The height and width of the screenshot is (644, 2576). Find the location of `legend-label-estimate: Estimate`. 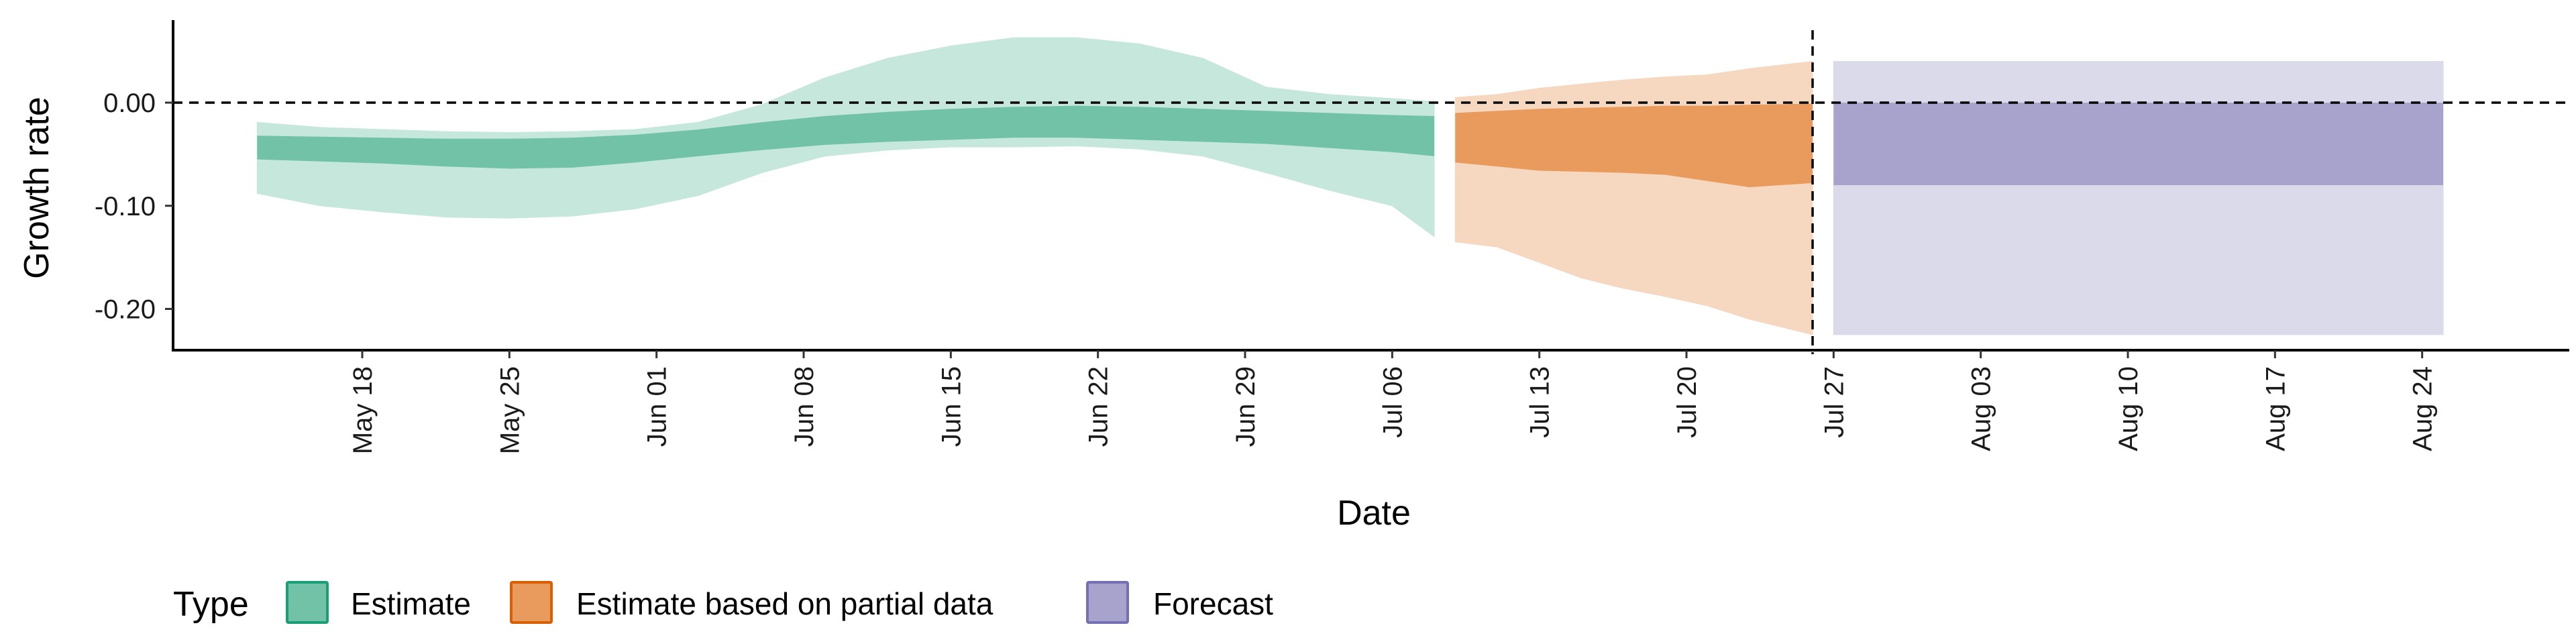

legend-label-estimate: Estimate is located at coordinates (411, 603).